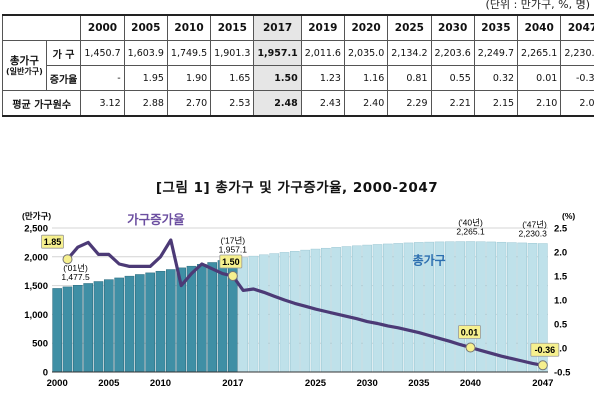 The height and width of the screenshot is (400, 594). Describe the element at coordinates (532, 234) in the screenshot. I see `bar-callout-value: 2,230.3` at that location.